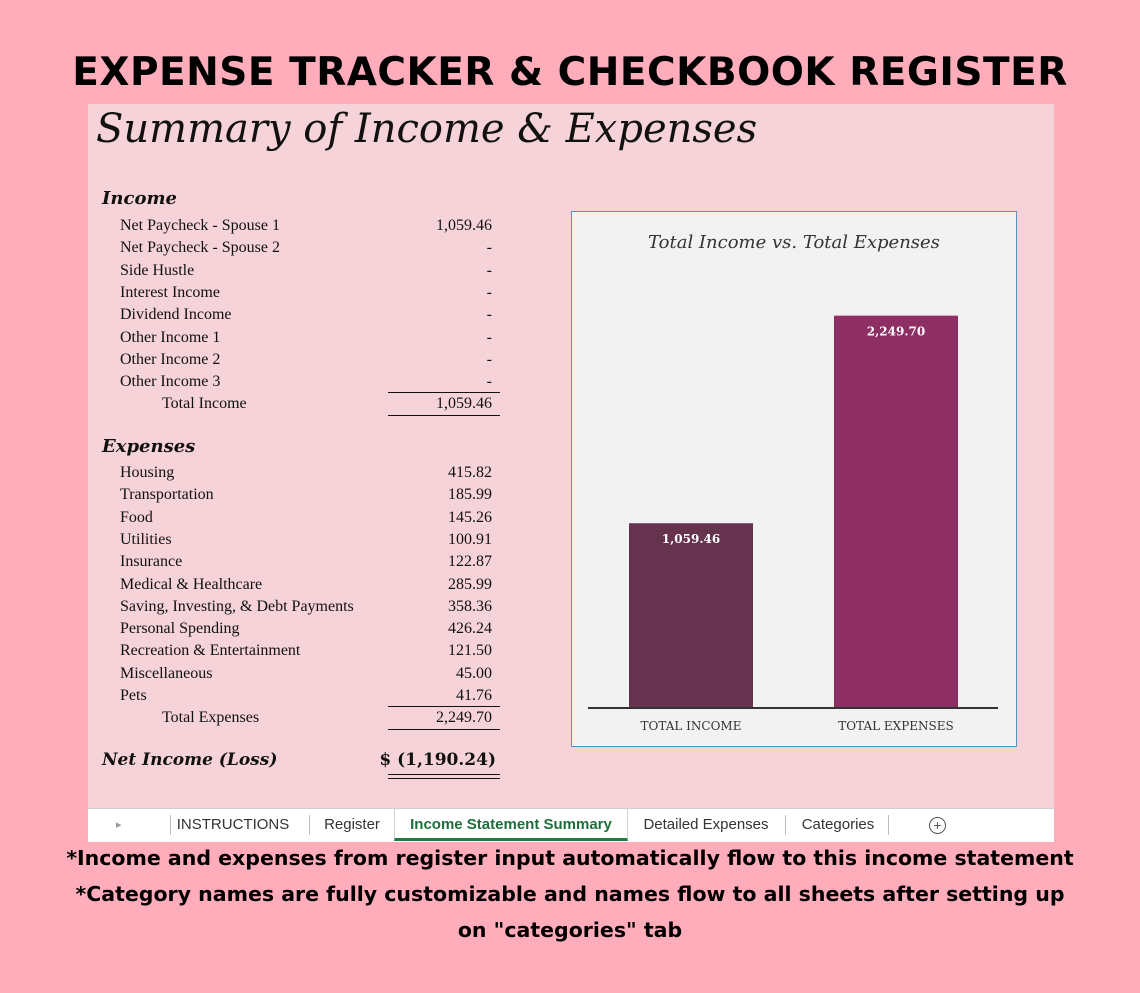 The height and width of the screenshot is (993, 1140). Describe the element at coordinates (310, 562) in the screenshot. I see `expenses-row: Insurance 122.87` at that location.